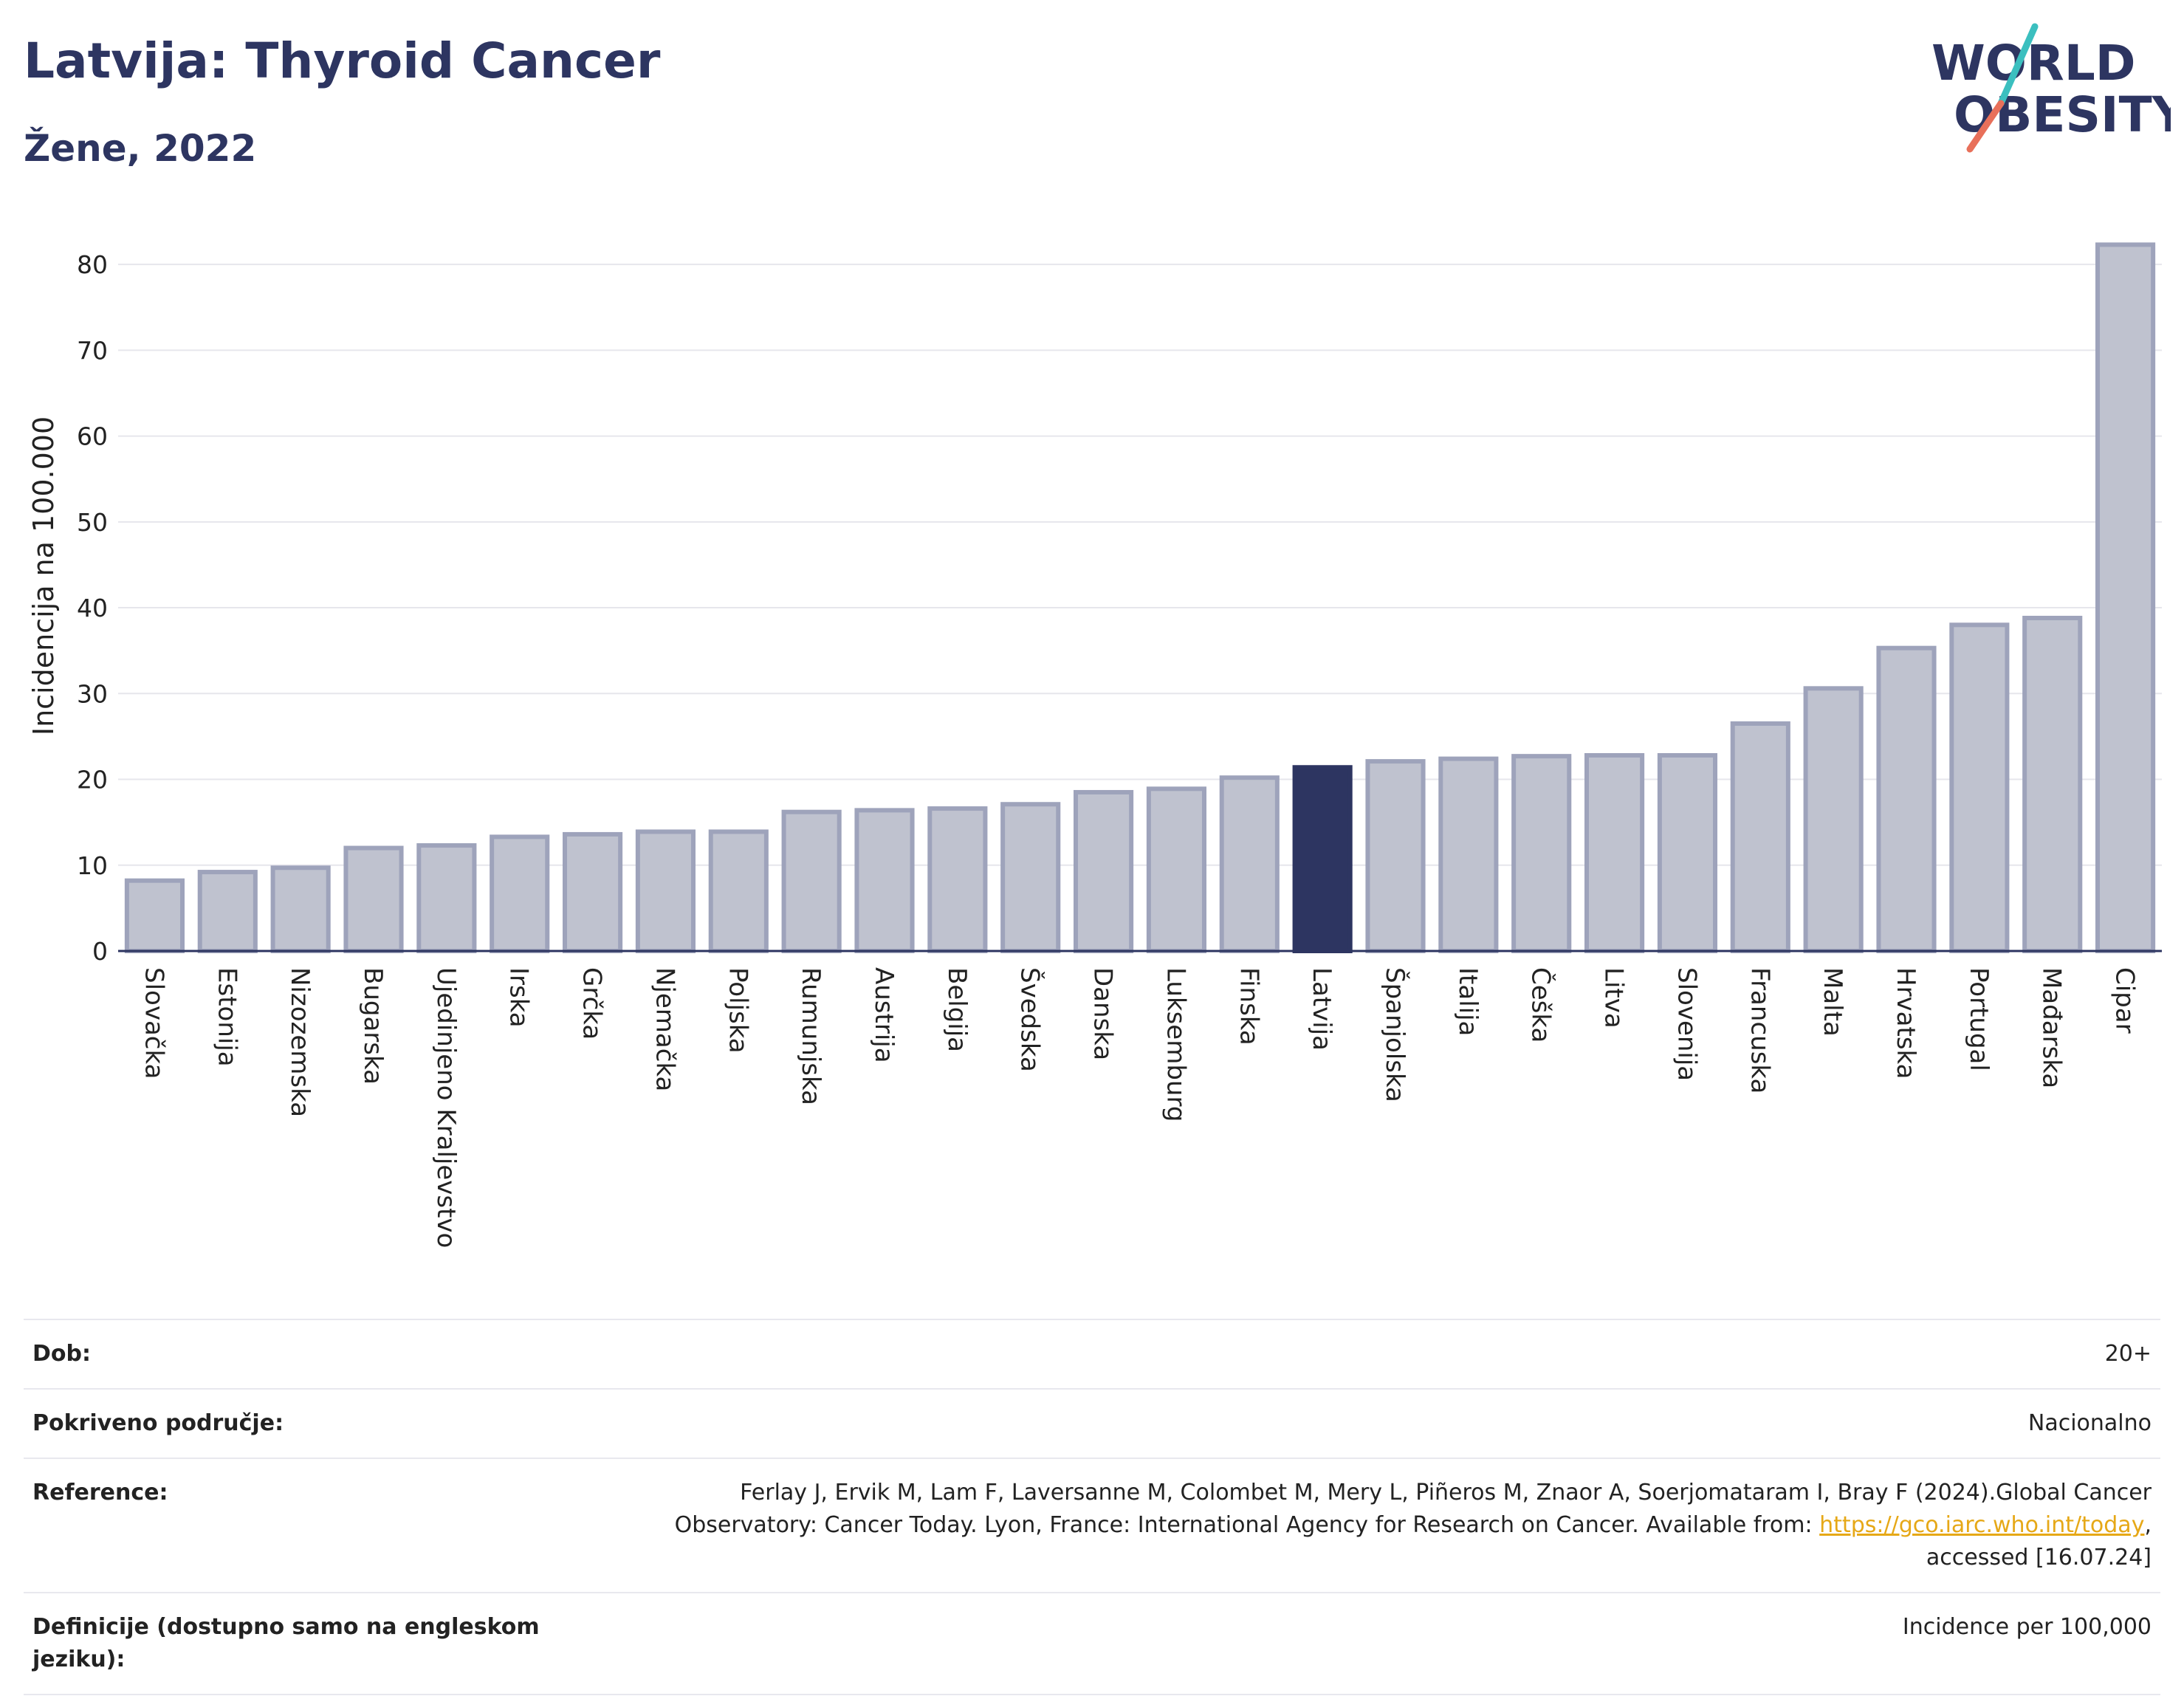 Image resolution: width=2184 pixels, height=1696 pixels. What do you see at coordinates (1982, 1525) in the screenshot?
I see `reference-link: https://gco.iarc.who.int/today` at bounding box center [1982, 1525].